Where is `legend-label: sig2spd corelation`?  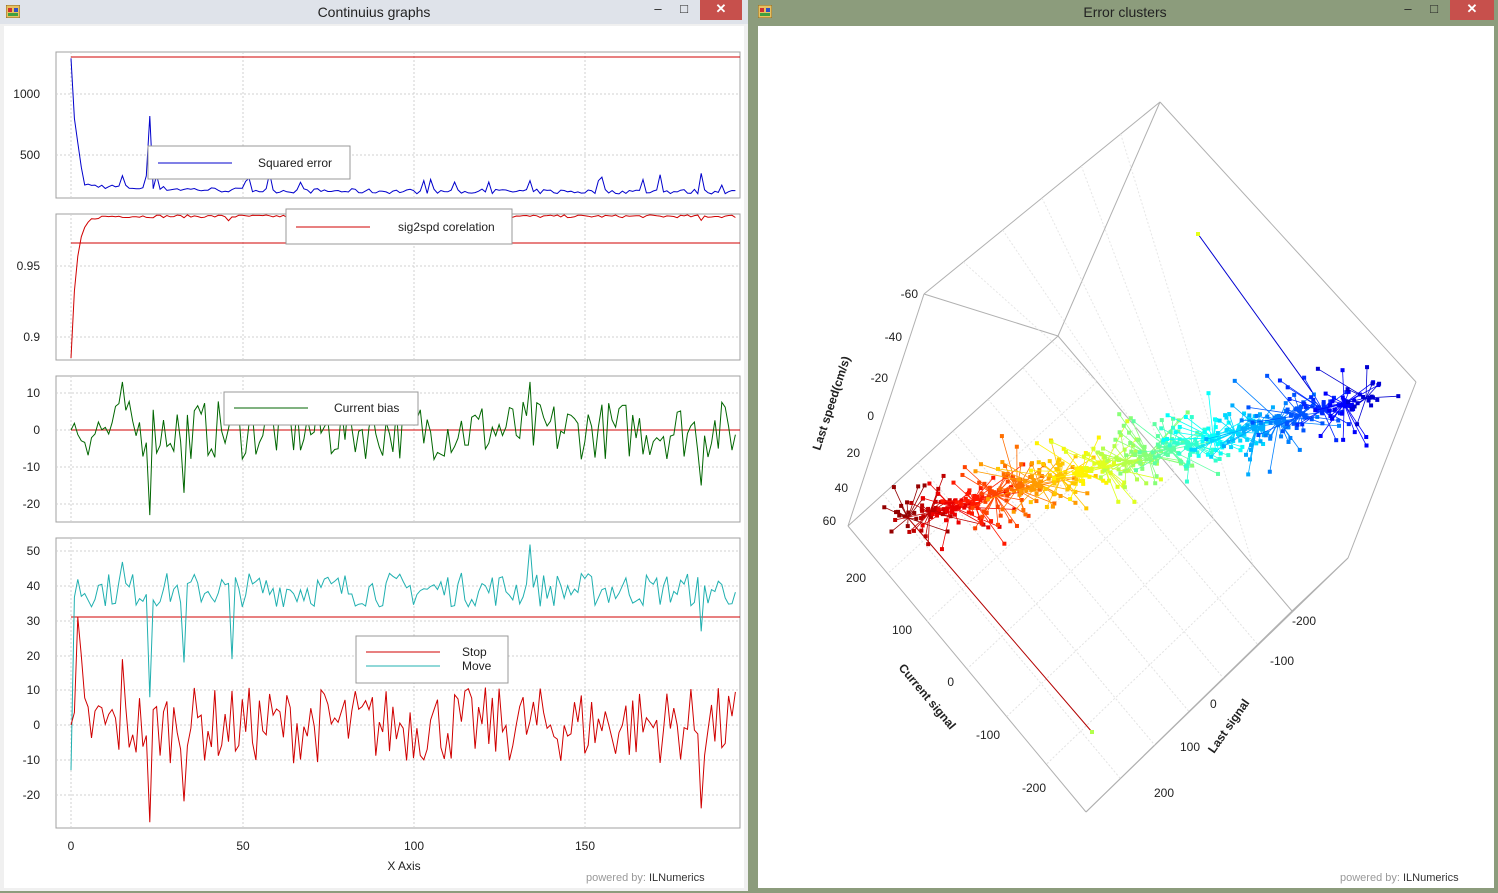
legend-label: sig2spd corelation is located at coordinates (446, 227).